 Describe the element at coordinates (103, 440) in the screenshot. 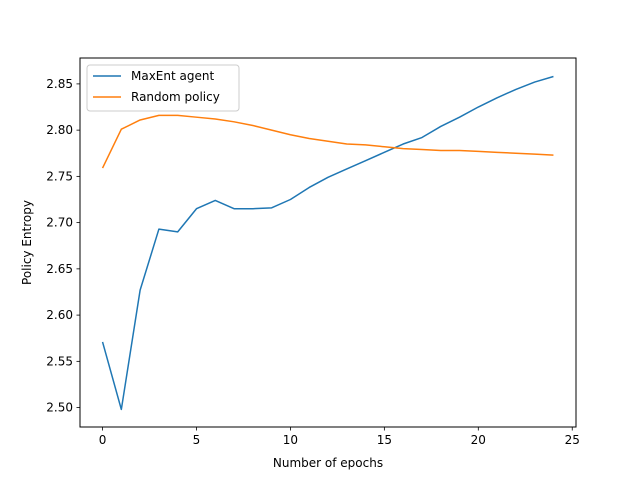

I see `x-tick-label: 0` at that location.